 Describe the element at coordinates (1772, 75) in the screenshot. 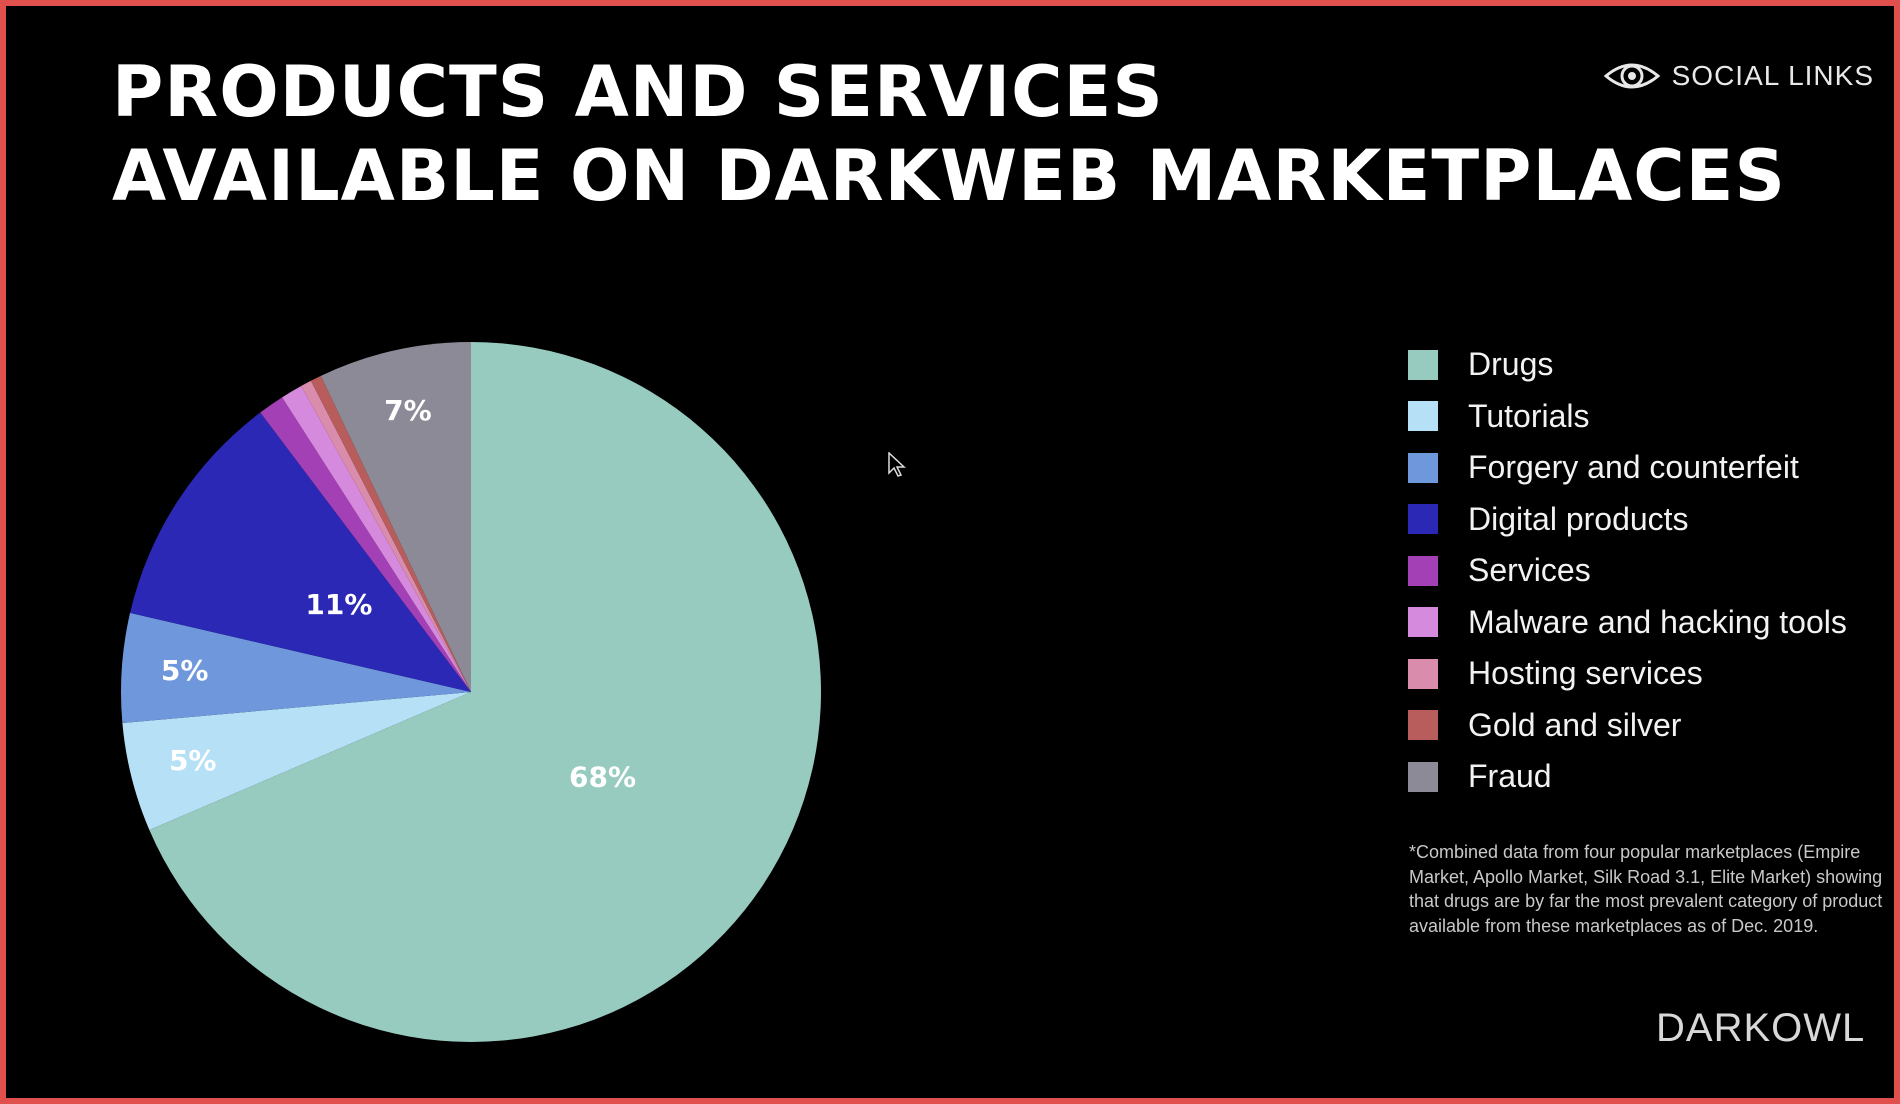

I see `social-links-brand-text: SOCIAL LINKS` at that location.